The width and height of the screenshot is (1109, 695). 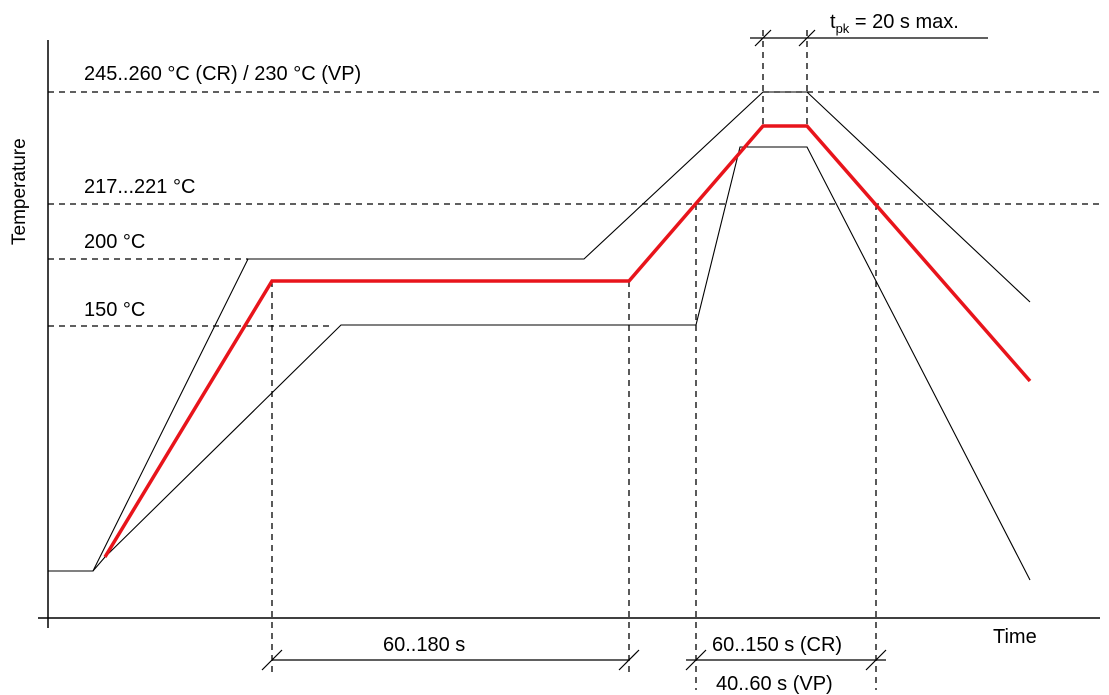 I want to click on soak-time-tick-left, so click(x=272, y=660).